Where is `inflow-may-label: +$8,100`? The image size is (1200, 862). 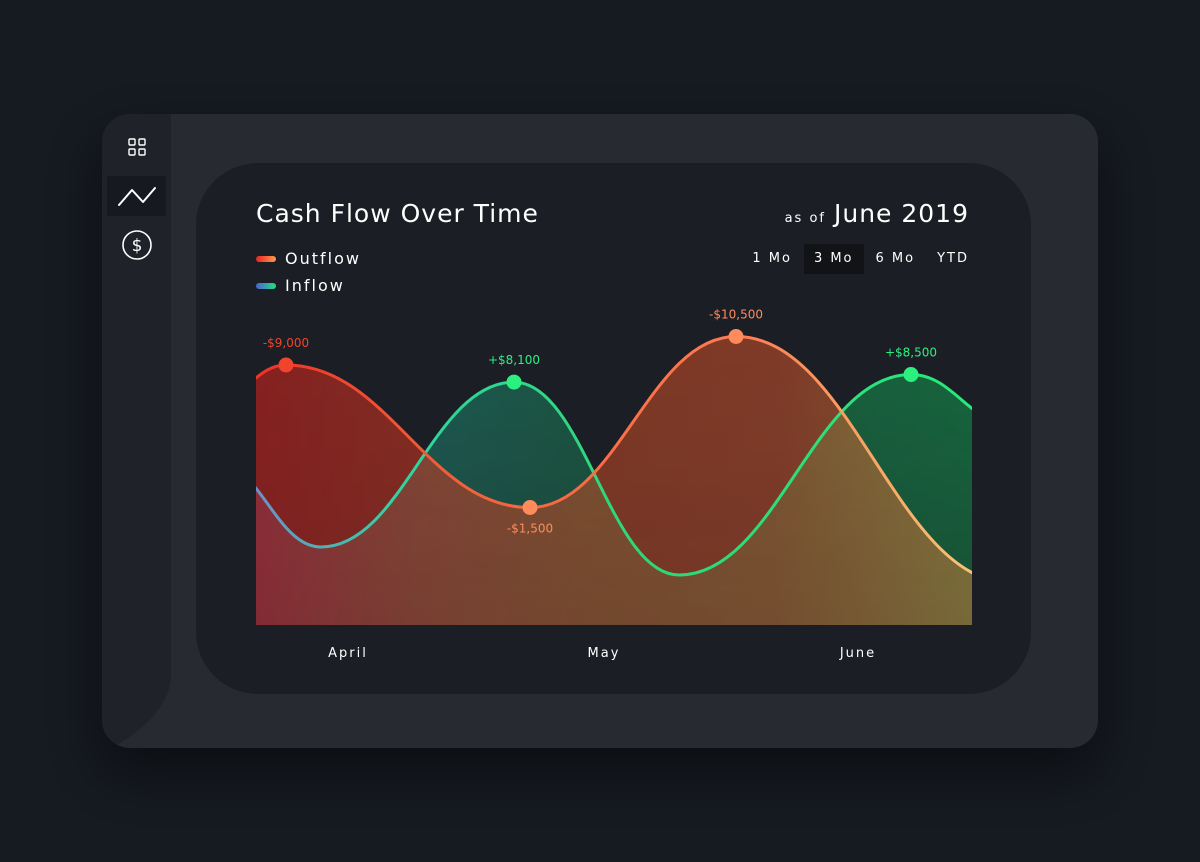 inflow-may-label: +$8,100 is located at coordinates (514, 360).